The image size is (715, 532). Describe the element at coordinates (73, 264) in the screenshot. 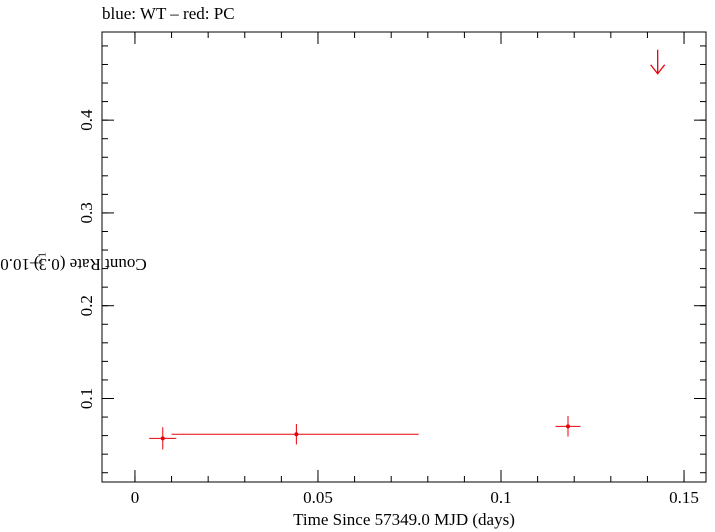

I see `y-axis-label-main: Count Rate (0.3–10.0 keV)(cts s` at that location.